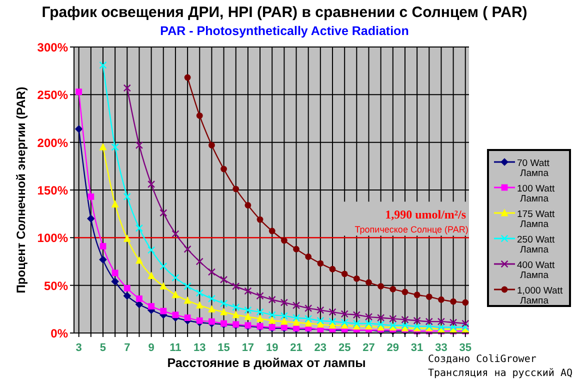 The image size is (579, 389). Describe the element at coordinates (56, 285) in the screenshot. I see `y-tick-label: 50%` at that location.